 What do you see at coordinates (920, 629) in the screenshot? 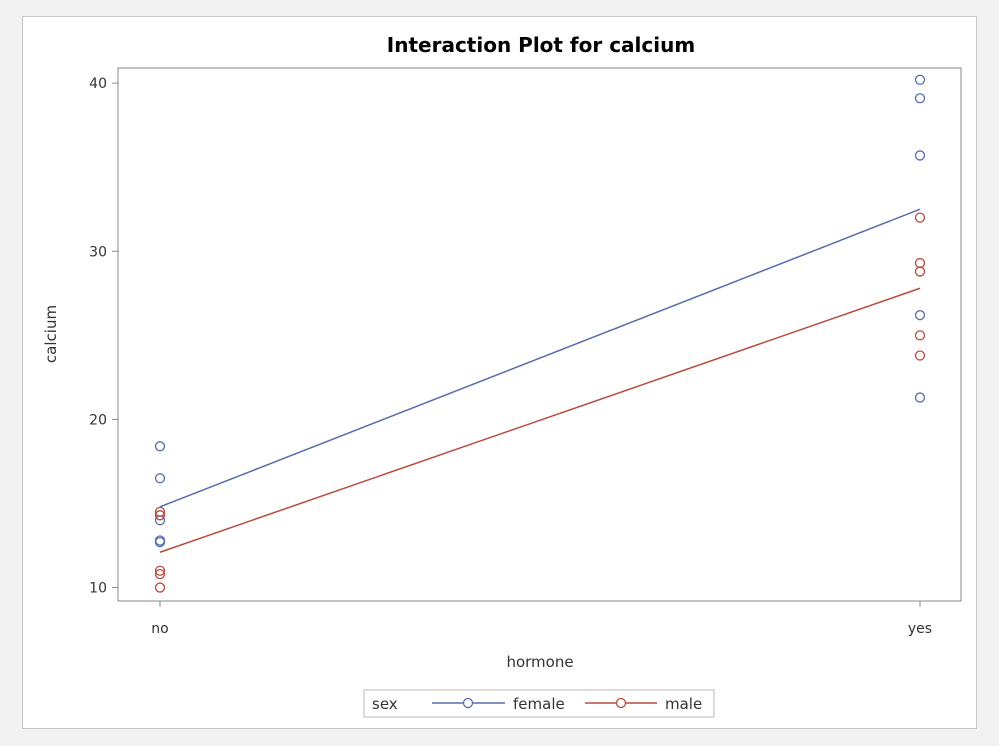
I see `x-tick-label: yes` at bounding box center [920, 629].